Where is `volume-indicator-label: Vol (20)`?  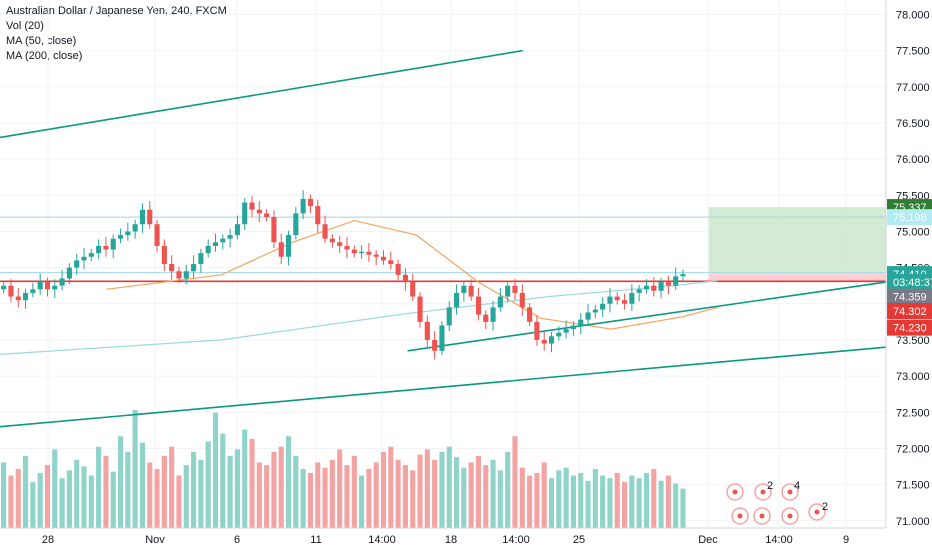
volume-indicator-label: Vol (20) is located at coordinates (25, 26).